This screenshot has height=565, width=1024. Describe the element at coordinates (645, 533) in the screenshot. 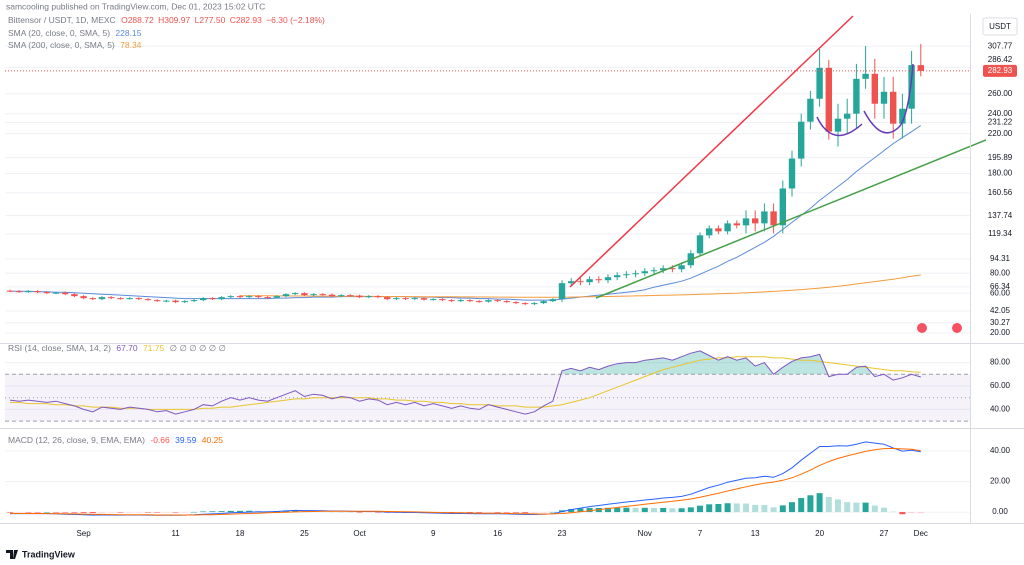

I see `x-tick-label: Nov` at that location.